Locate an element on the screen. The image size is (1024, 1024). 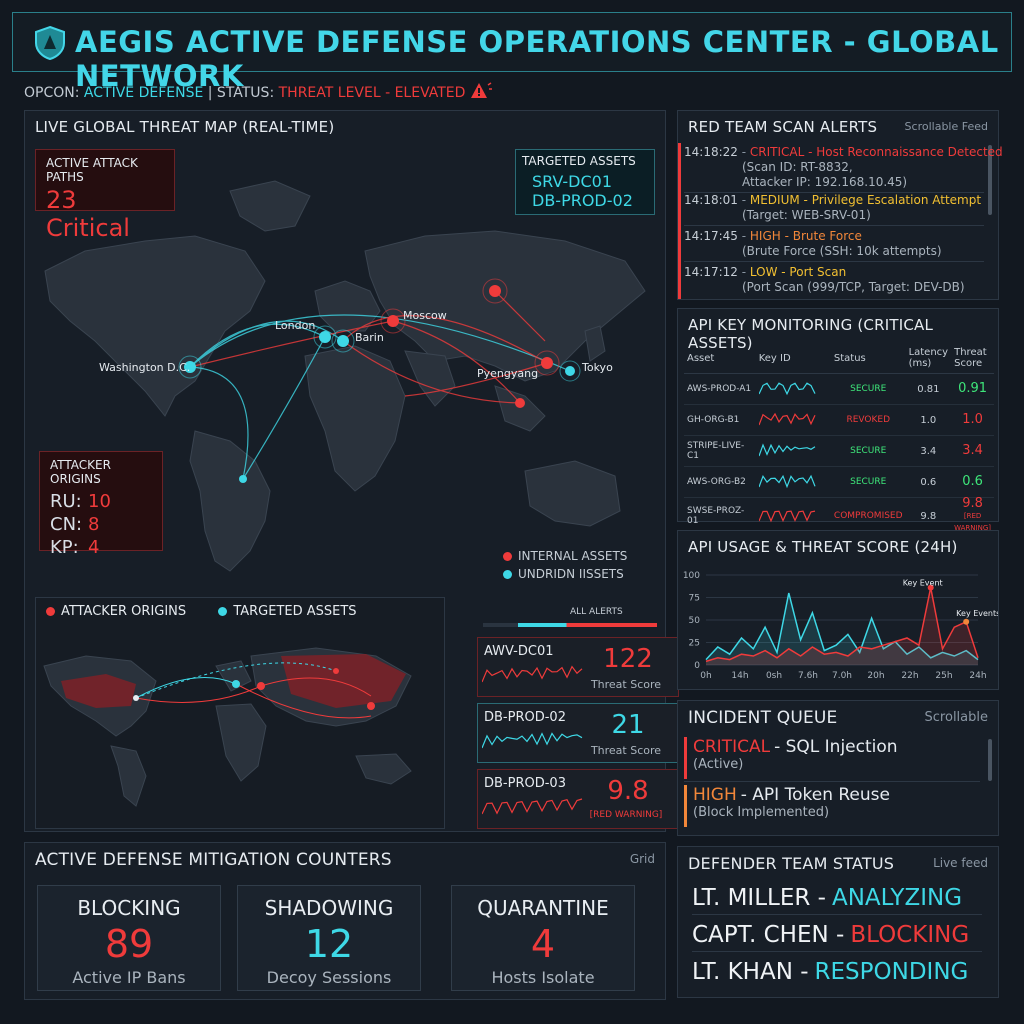
origin-row: RU: 10 is located at coordinates (101, 501).